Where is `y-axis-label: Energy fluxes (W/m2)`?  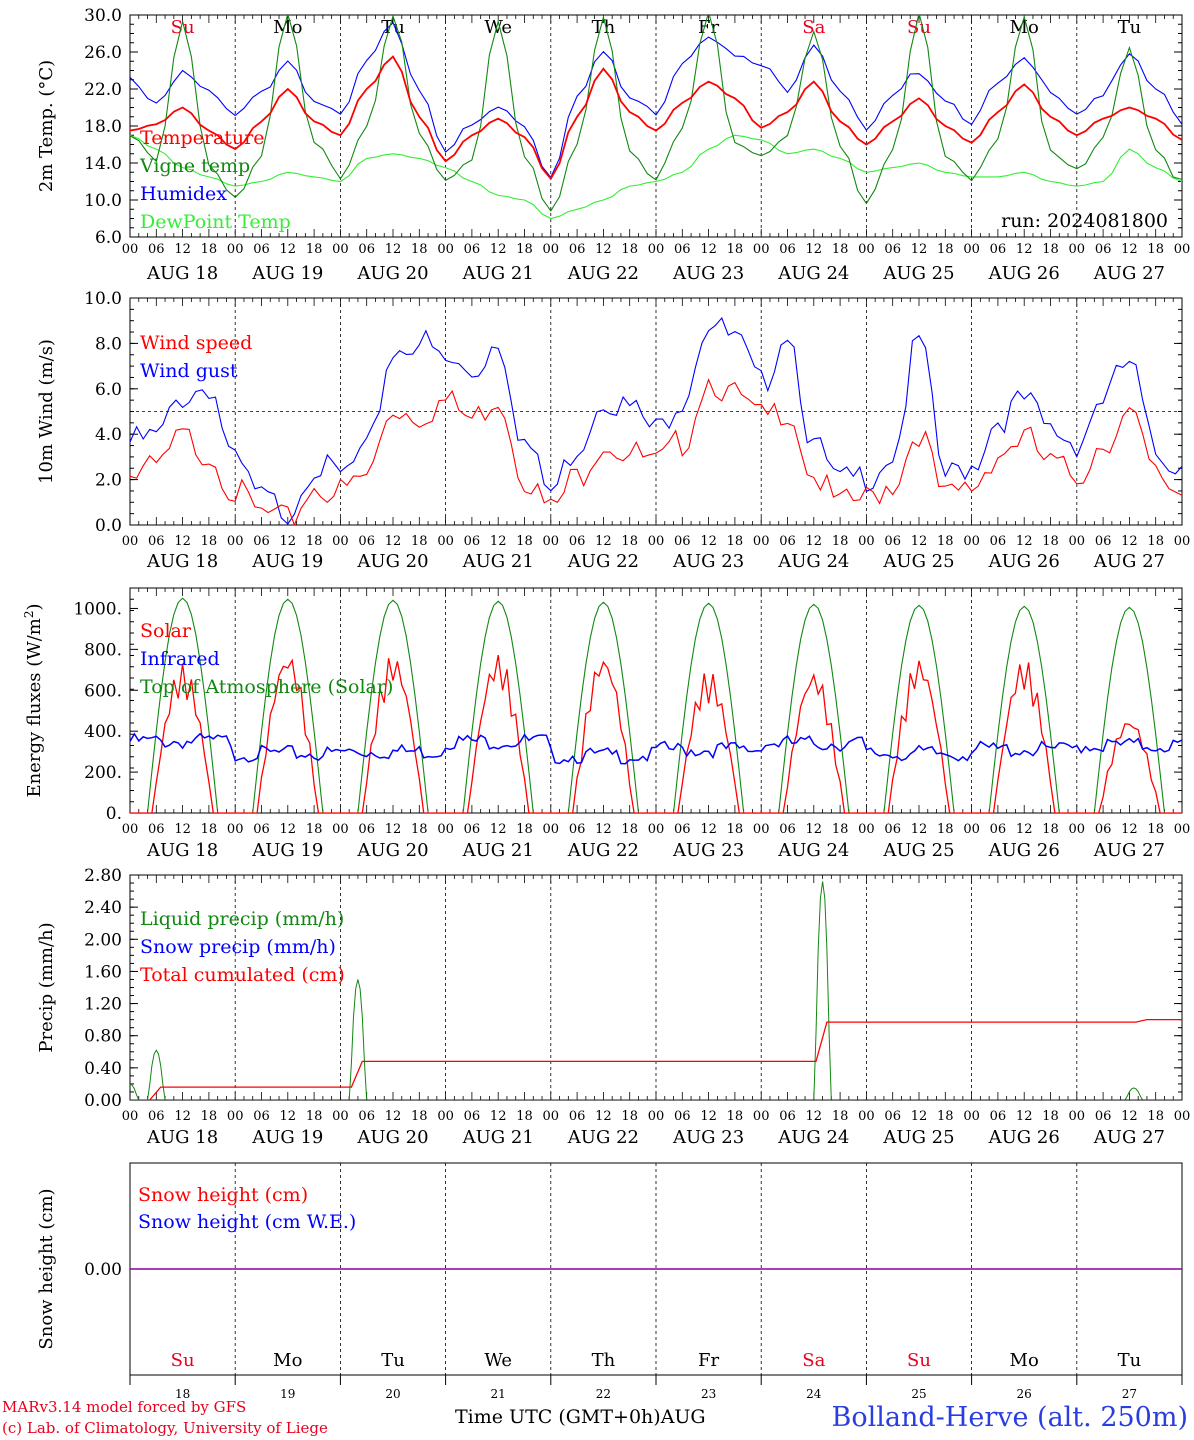
y-axis-label: Energy fluxes (W/m2) is located at coordinates (33, 700).